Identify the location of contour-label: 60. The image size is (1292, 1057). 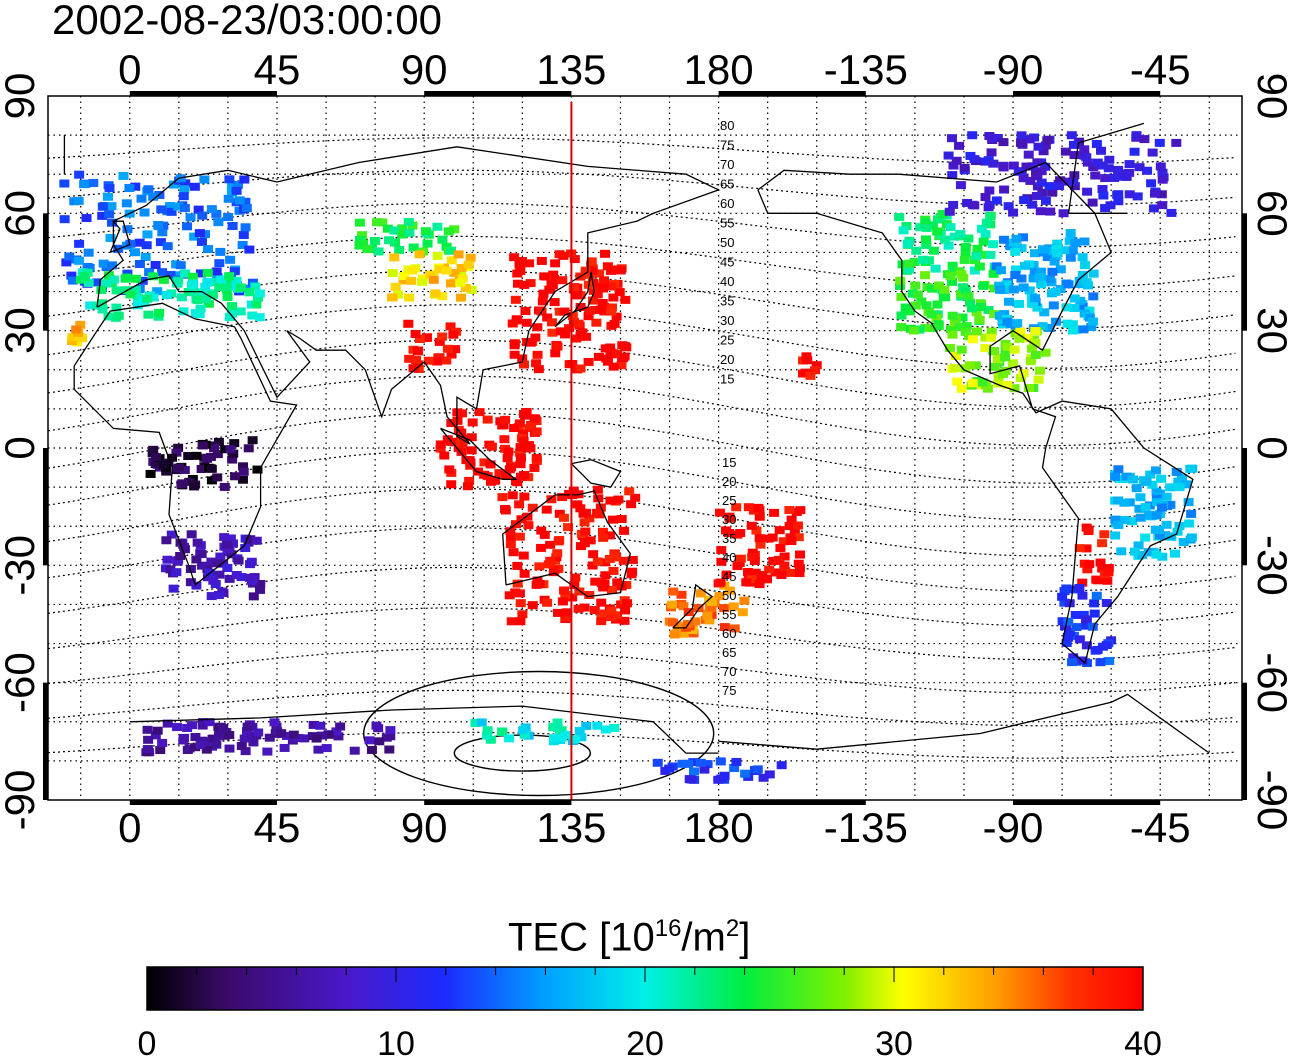
(727, 203).